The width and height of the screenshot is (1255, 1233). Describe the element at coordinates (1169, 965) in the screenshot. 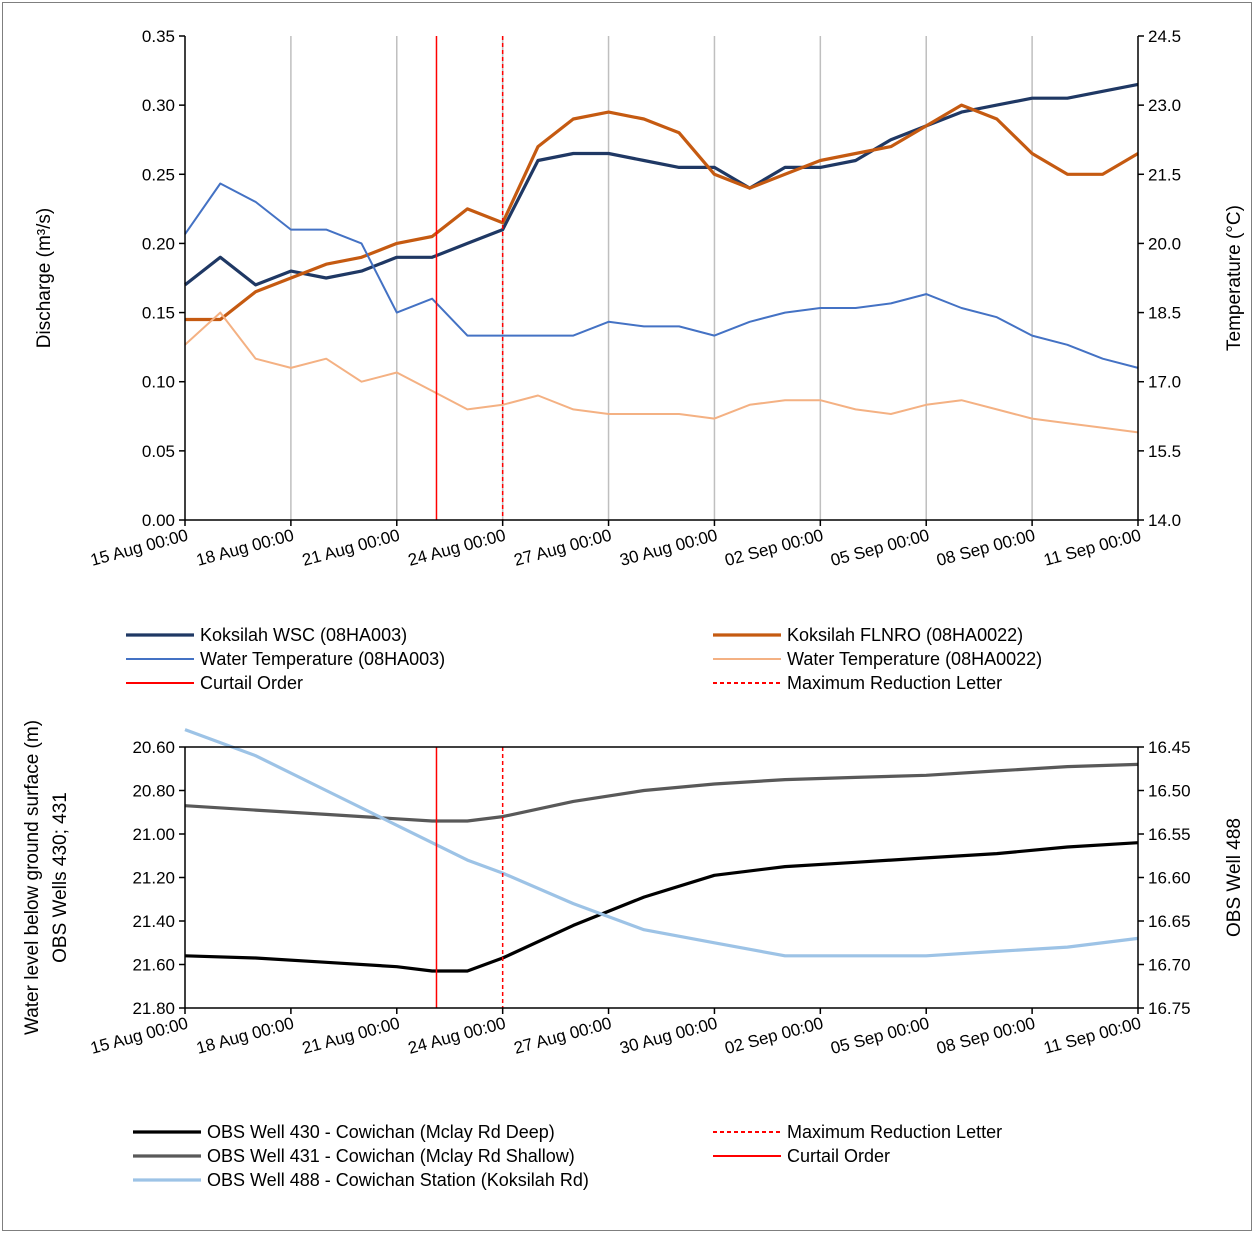

I see `groundwater-chart-y2tick-label: 16.70` at that location.